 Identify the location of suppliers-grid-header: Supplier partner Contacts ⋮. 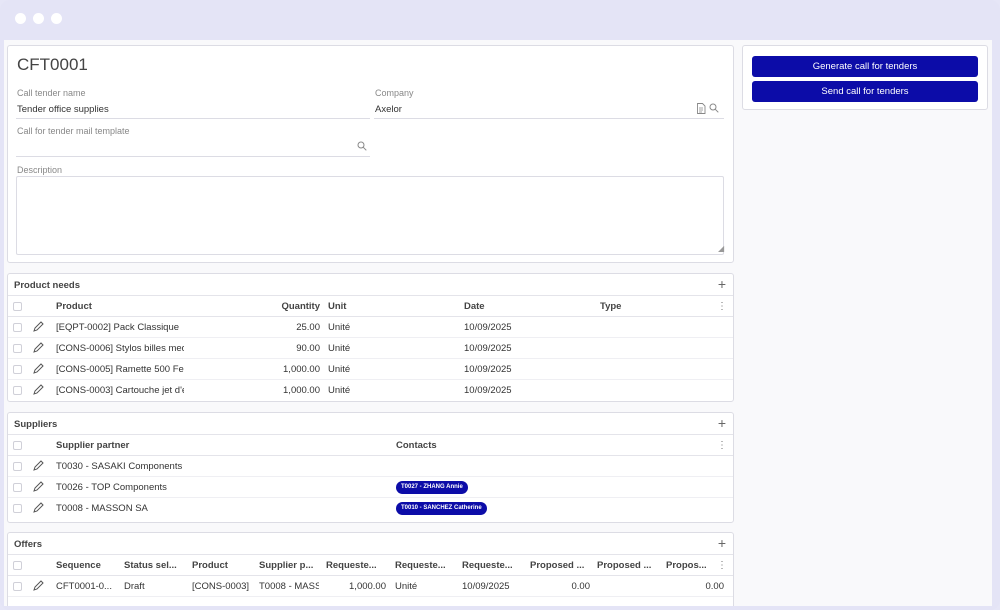
(370, 445).